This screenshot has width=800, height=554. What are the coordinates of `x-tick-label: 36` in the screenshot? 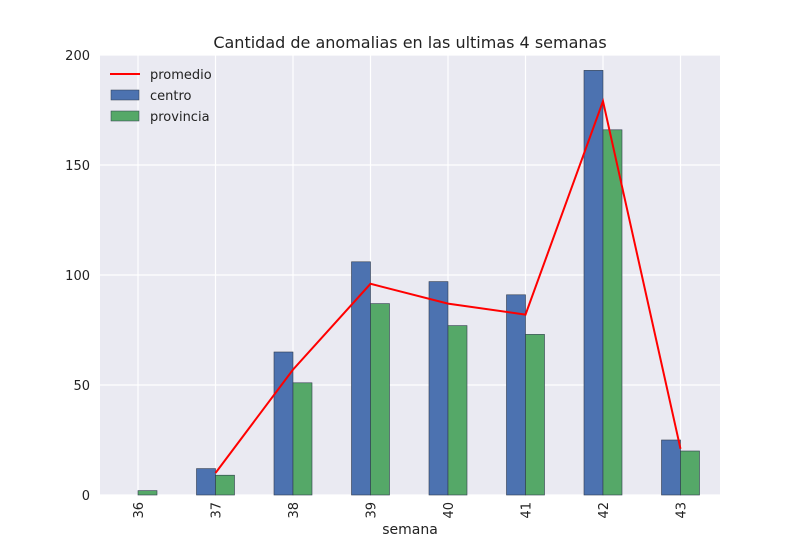 It's located at (139, 510).